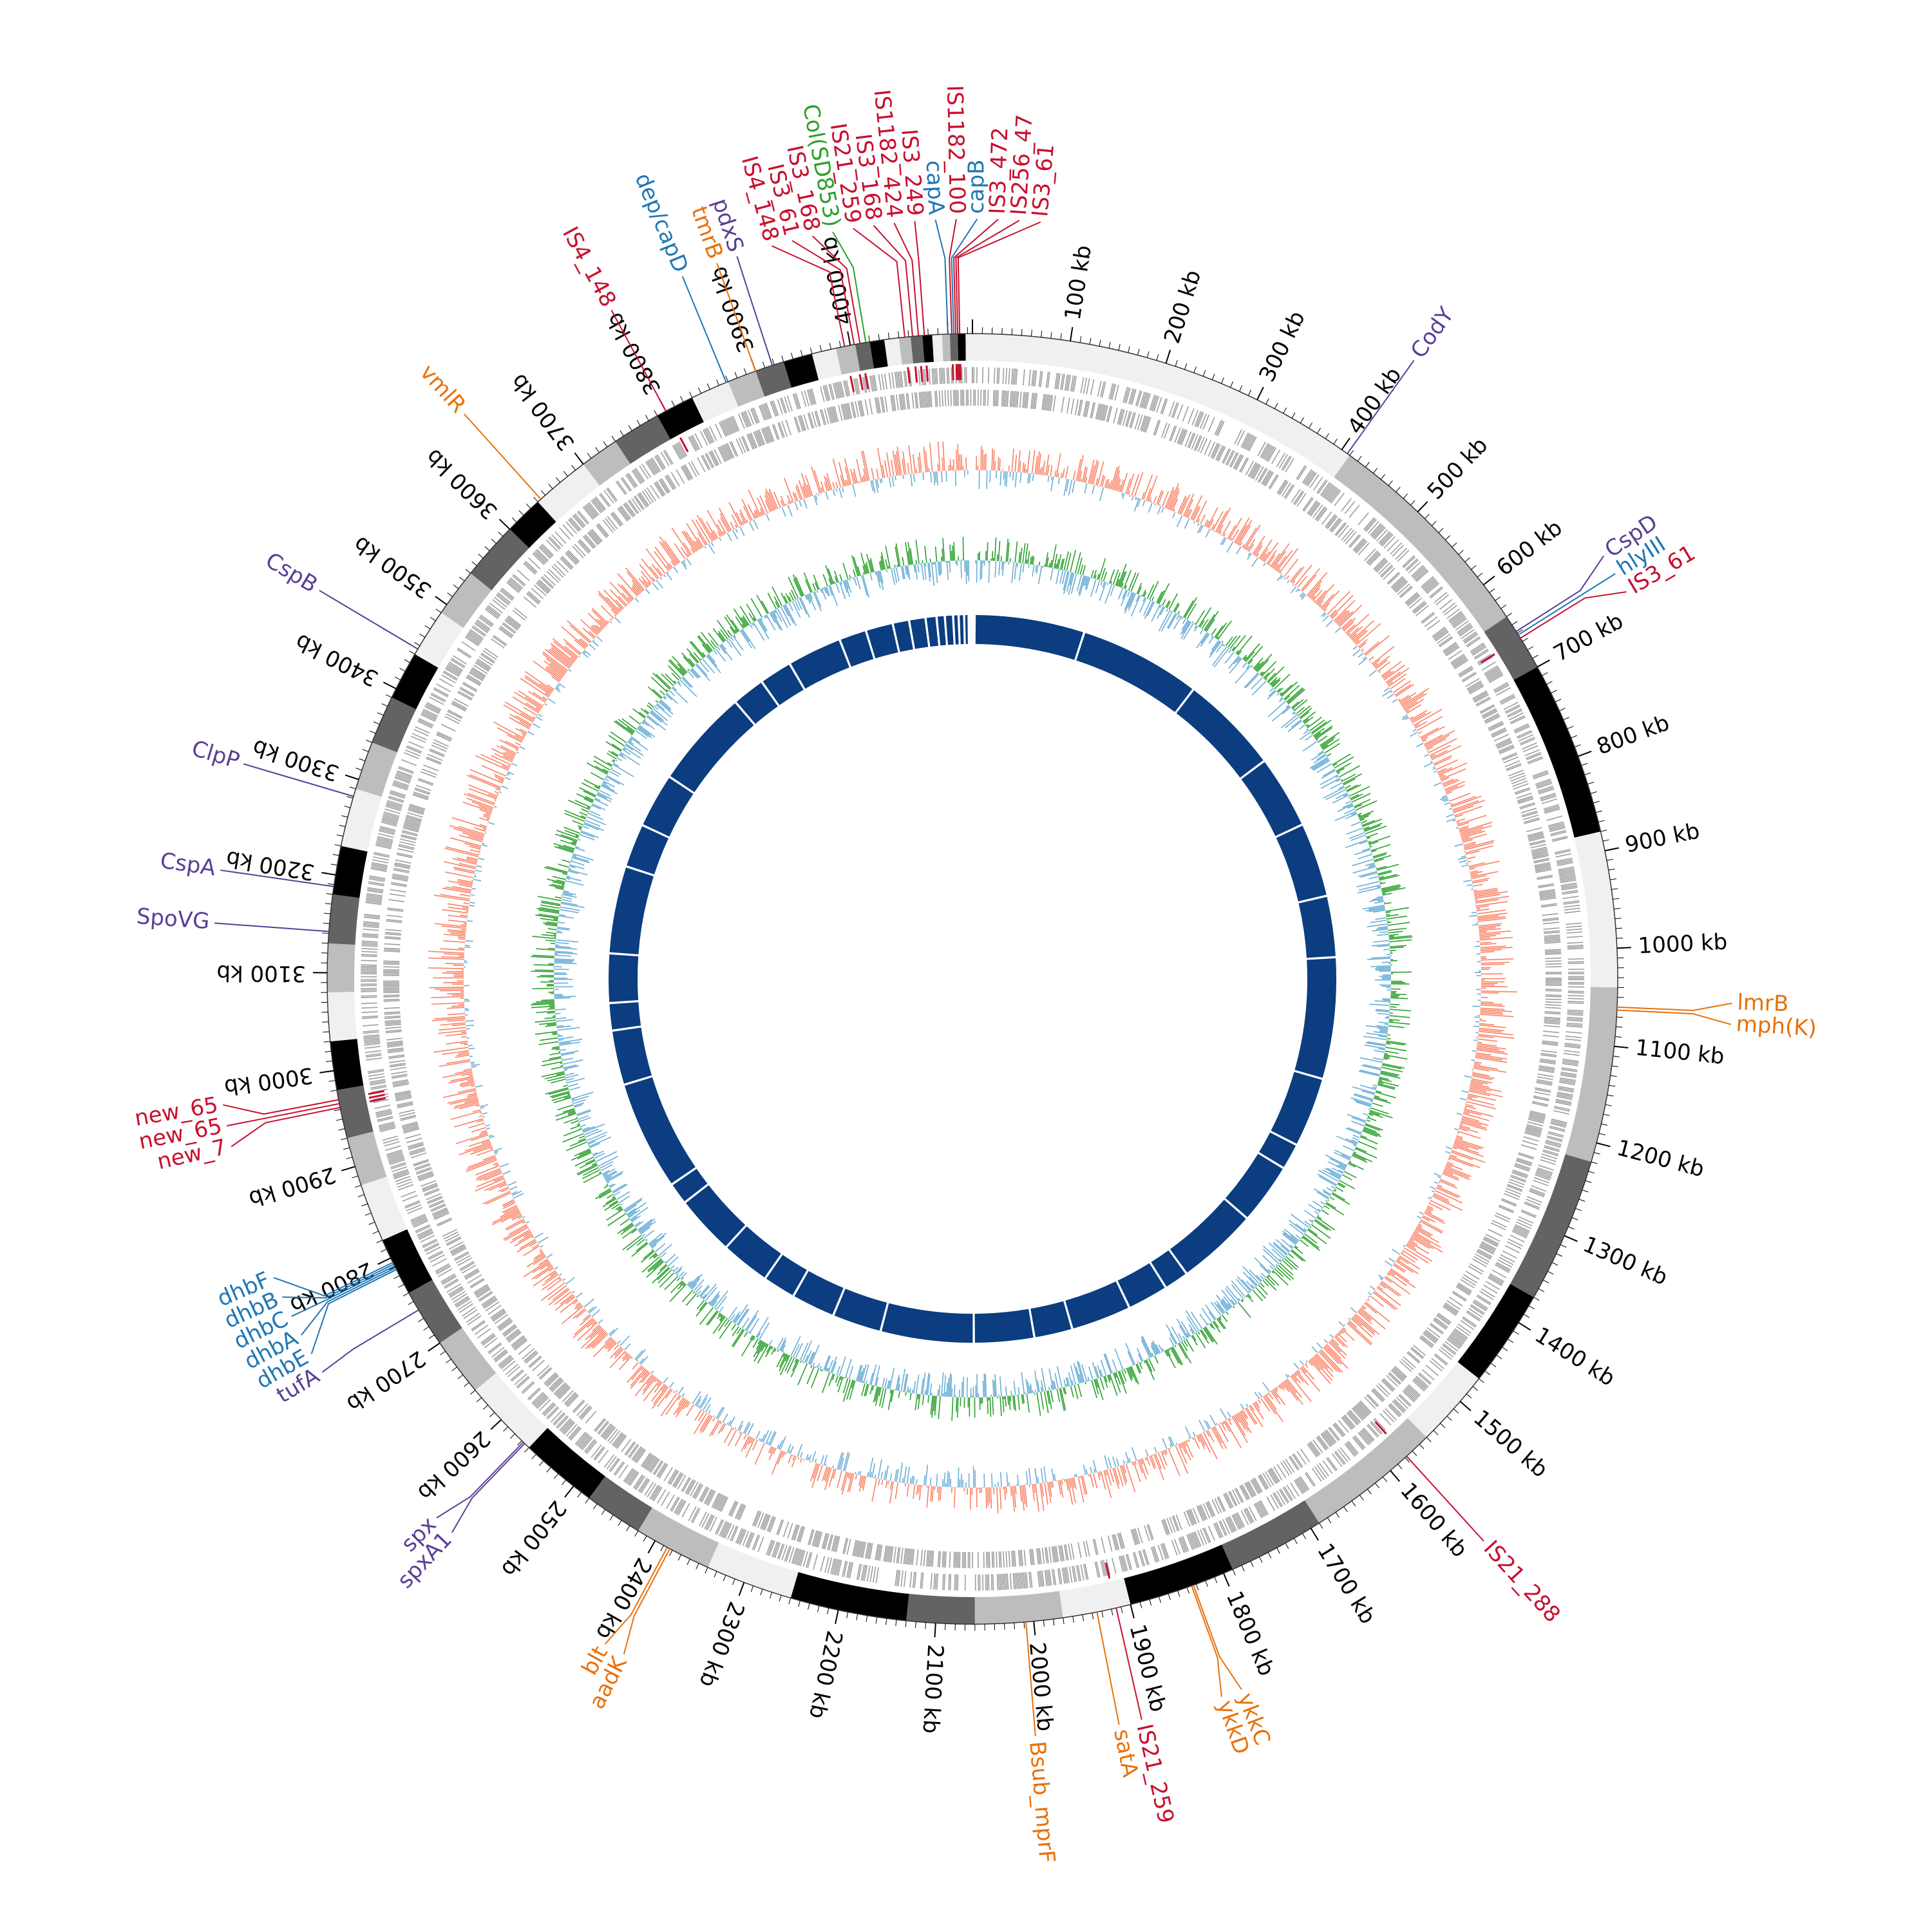 This screenshot has width=1932, height=1932. Describe the element at coordinates (636, 1596) in the screenshot. I see `feature-leader-line` at that location.